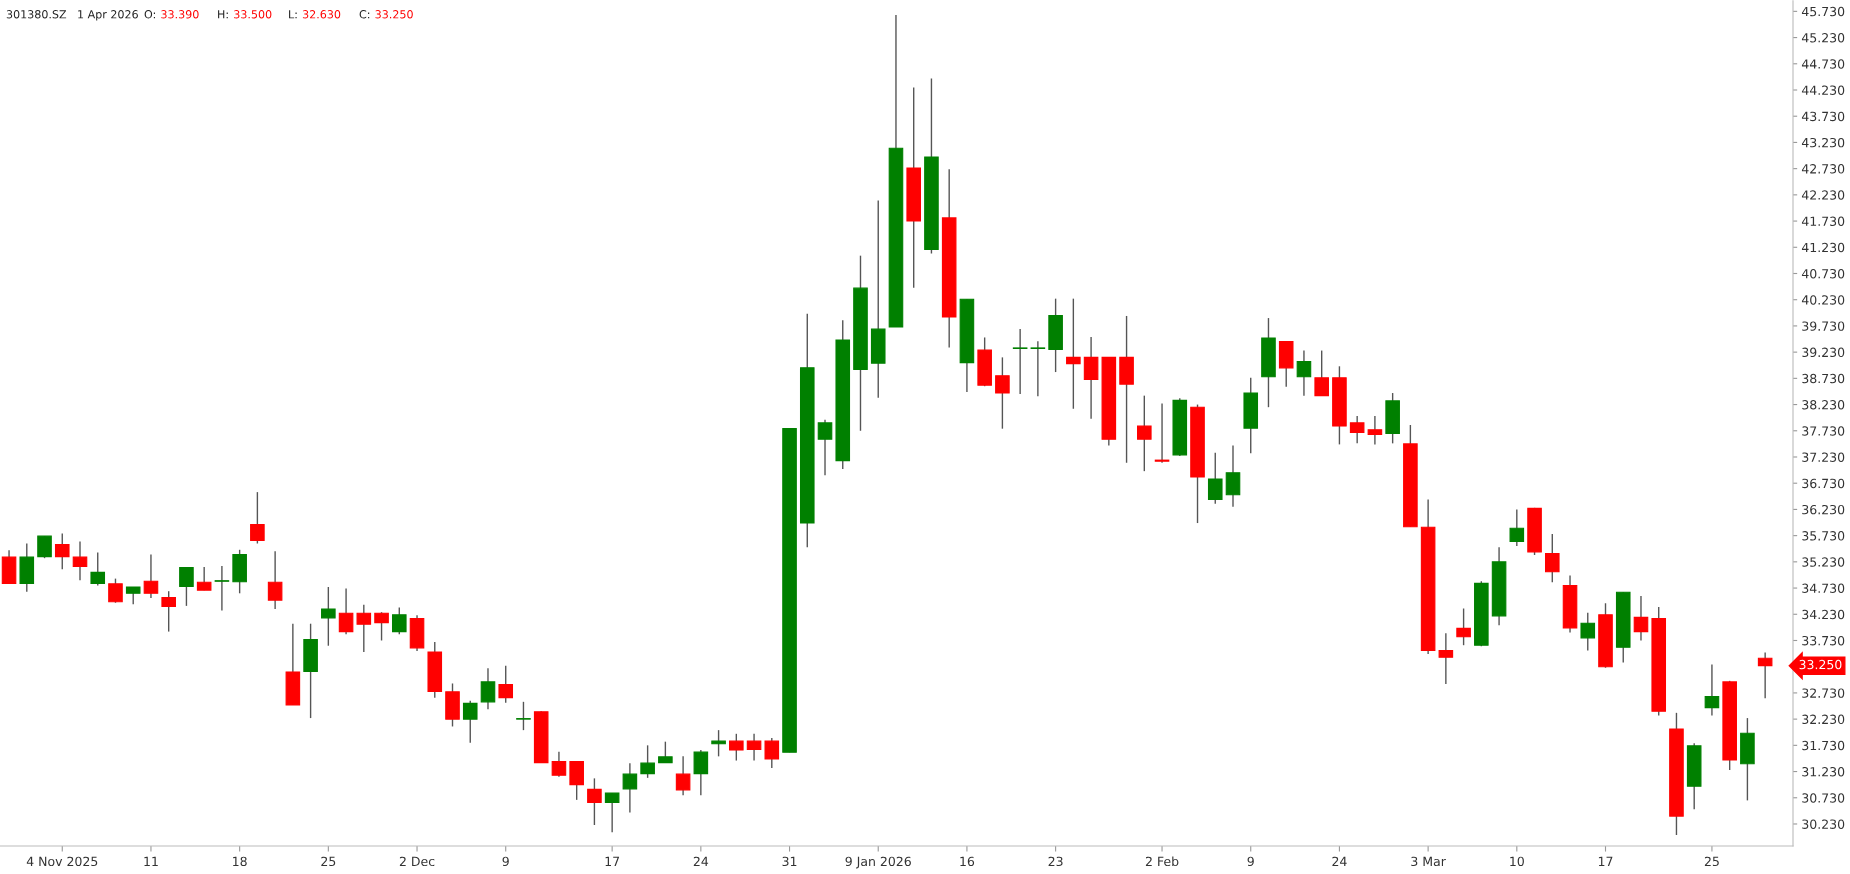 The image size is (1850, 874). Describe the element at coordinates (1823, 221) in the screenshot. I see `y-tick-label: 41.730` at that location.